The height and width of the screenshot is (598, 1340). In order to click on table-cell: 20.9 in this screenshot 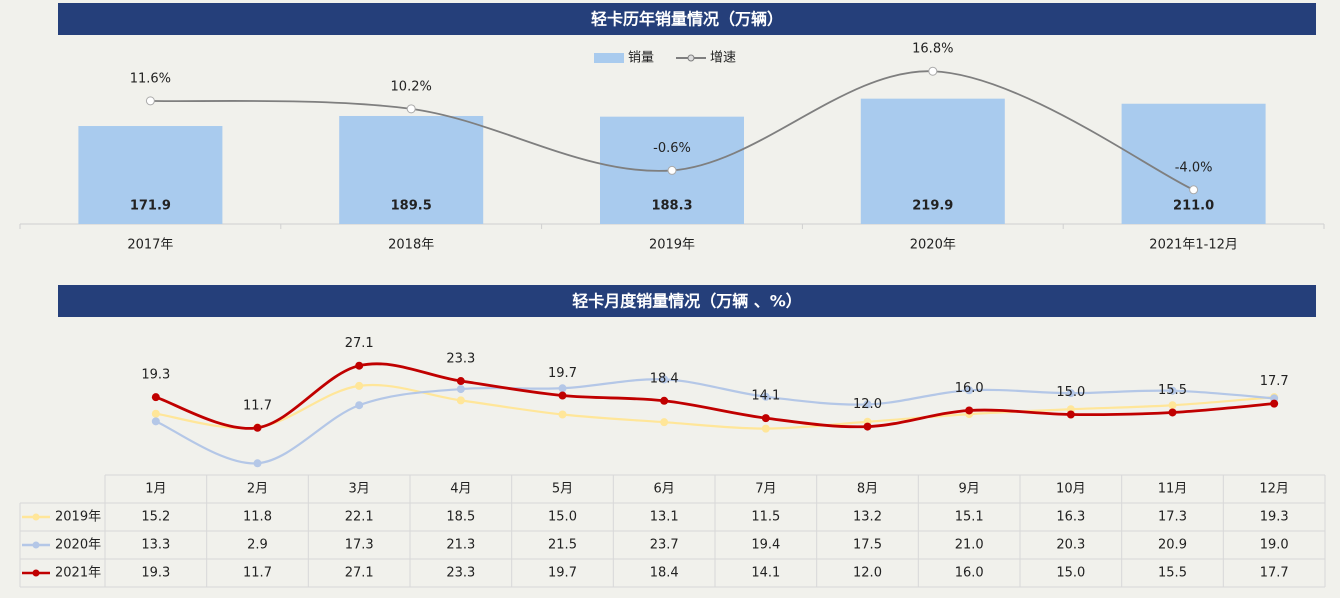, I will do `click(1172, 545)`.